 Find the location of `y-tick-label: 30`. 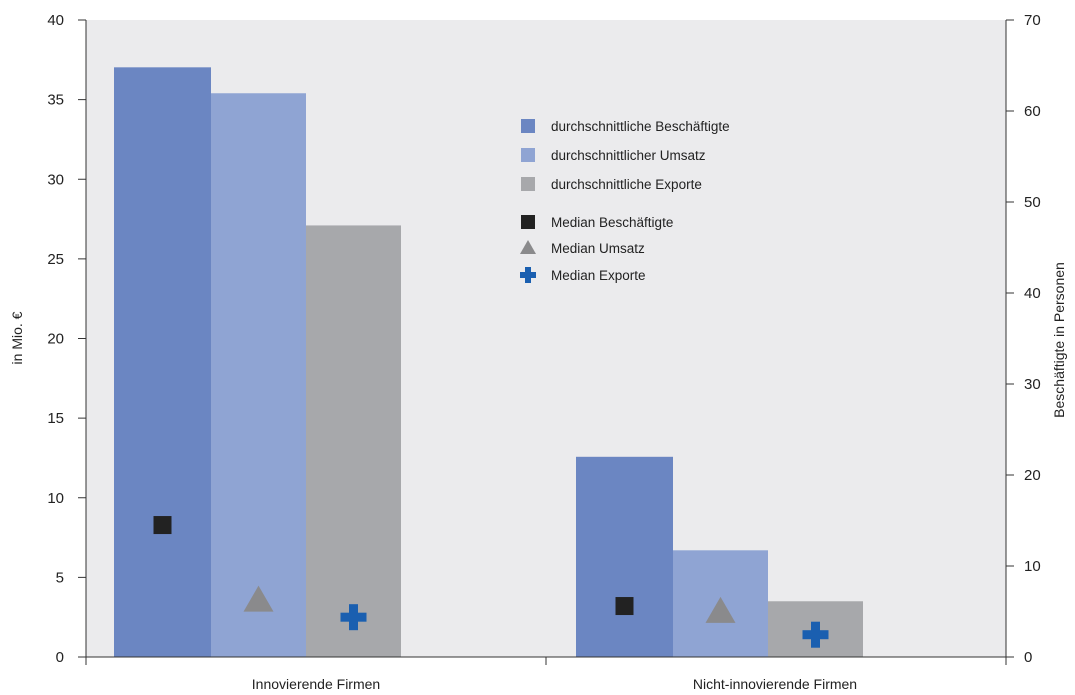

y-tick-label: 30 is located at coordinates (55, 179).